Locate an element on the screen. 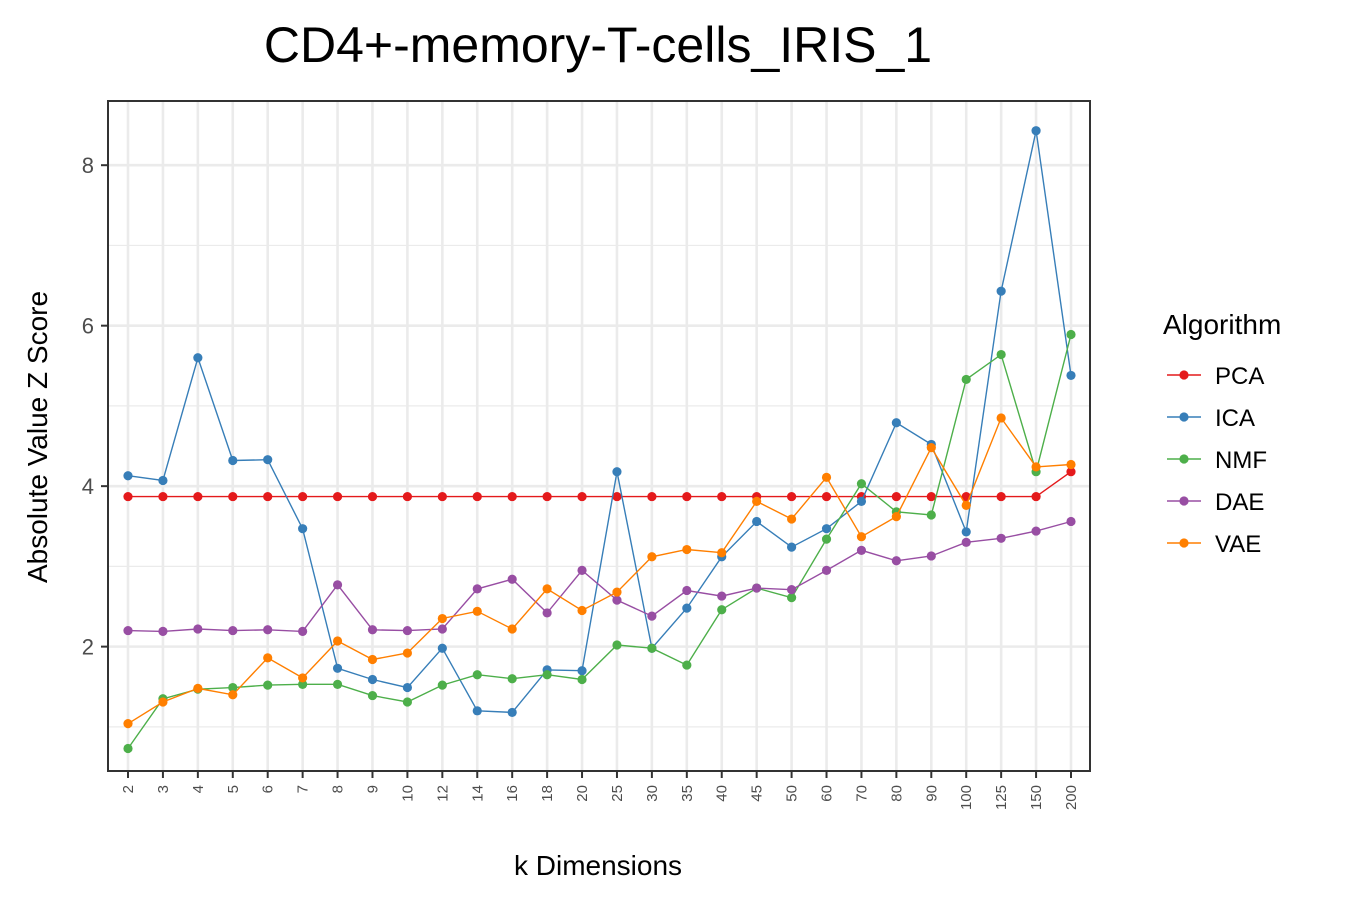  x-tick-label: 5 is located at coordinates (233, 789).